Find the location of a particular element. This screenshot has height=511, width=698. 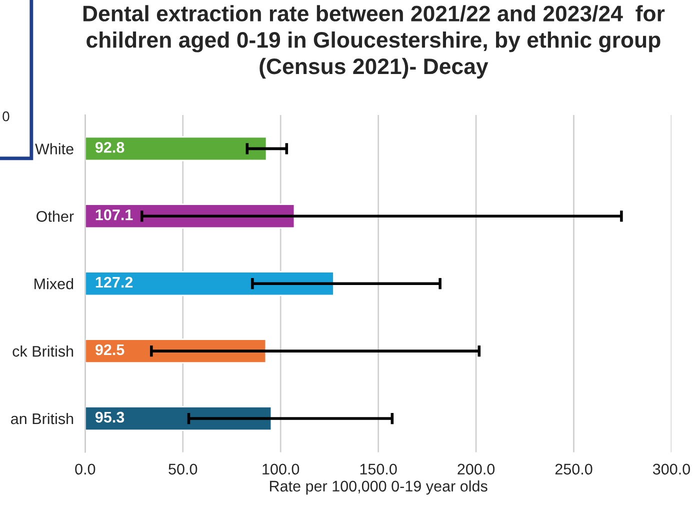

text: 0 is located at coordinates (6, 116).